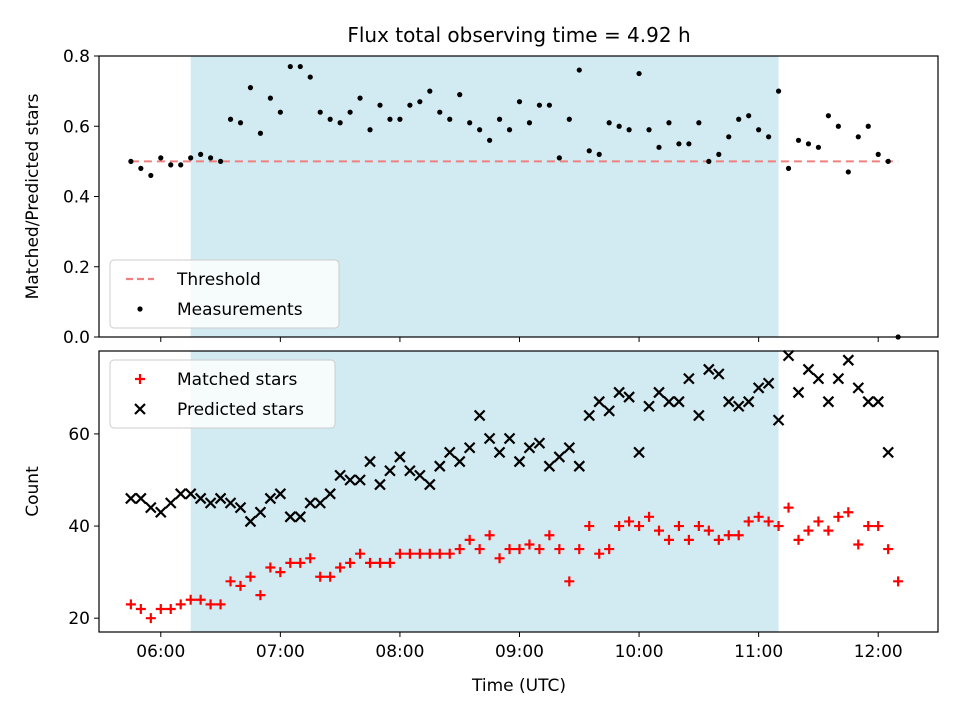 The height and width of the screenshot is (720, 960). What do you see at coordinates (76, 268) in the screenshot?
I see `y-tick-label: 0.2` at bounding box center [76, 268].